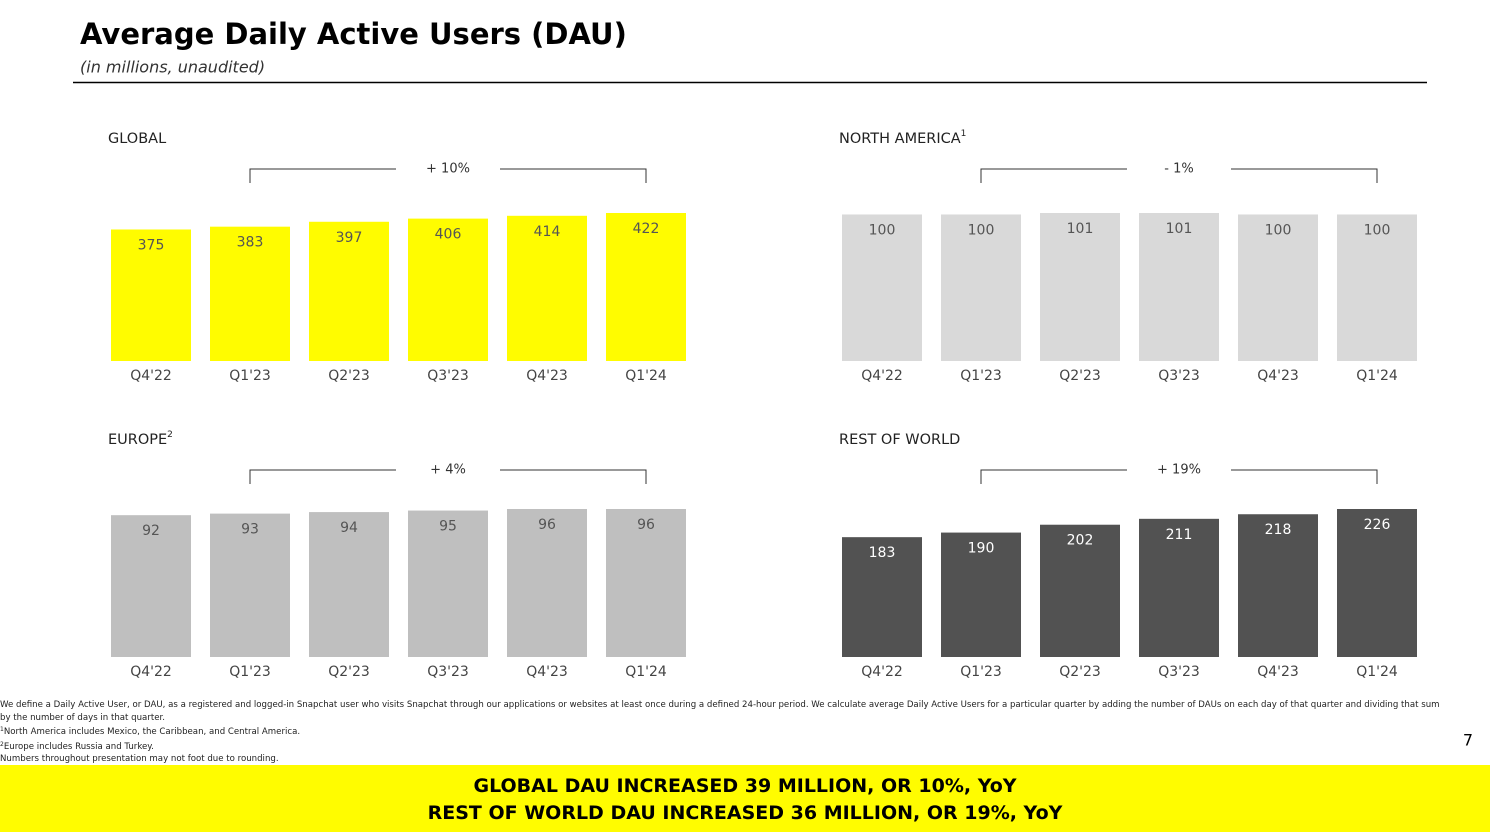  I want to click on value-label: 422, so click(646, 229).